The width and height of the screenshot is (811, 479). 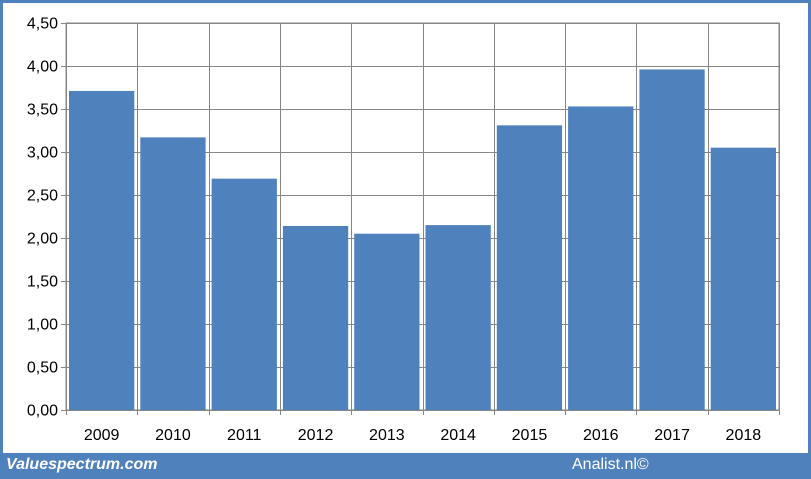 What do you see at coordinates (672, 435) in the screenshot?
I see `x-tick-label: 2017` at bounding box center [672, 435].